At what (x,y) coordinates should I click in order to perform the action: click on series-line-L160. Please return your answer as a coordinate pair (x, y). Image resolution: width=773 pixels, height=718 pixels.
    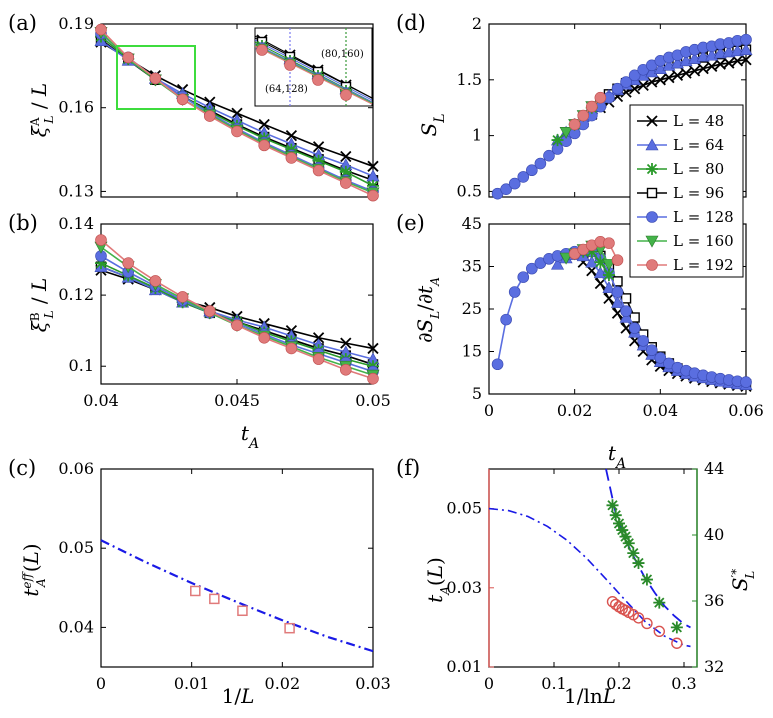
    Looking at the image, I should click on (237, 311).